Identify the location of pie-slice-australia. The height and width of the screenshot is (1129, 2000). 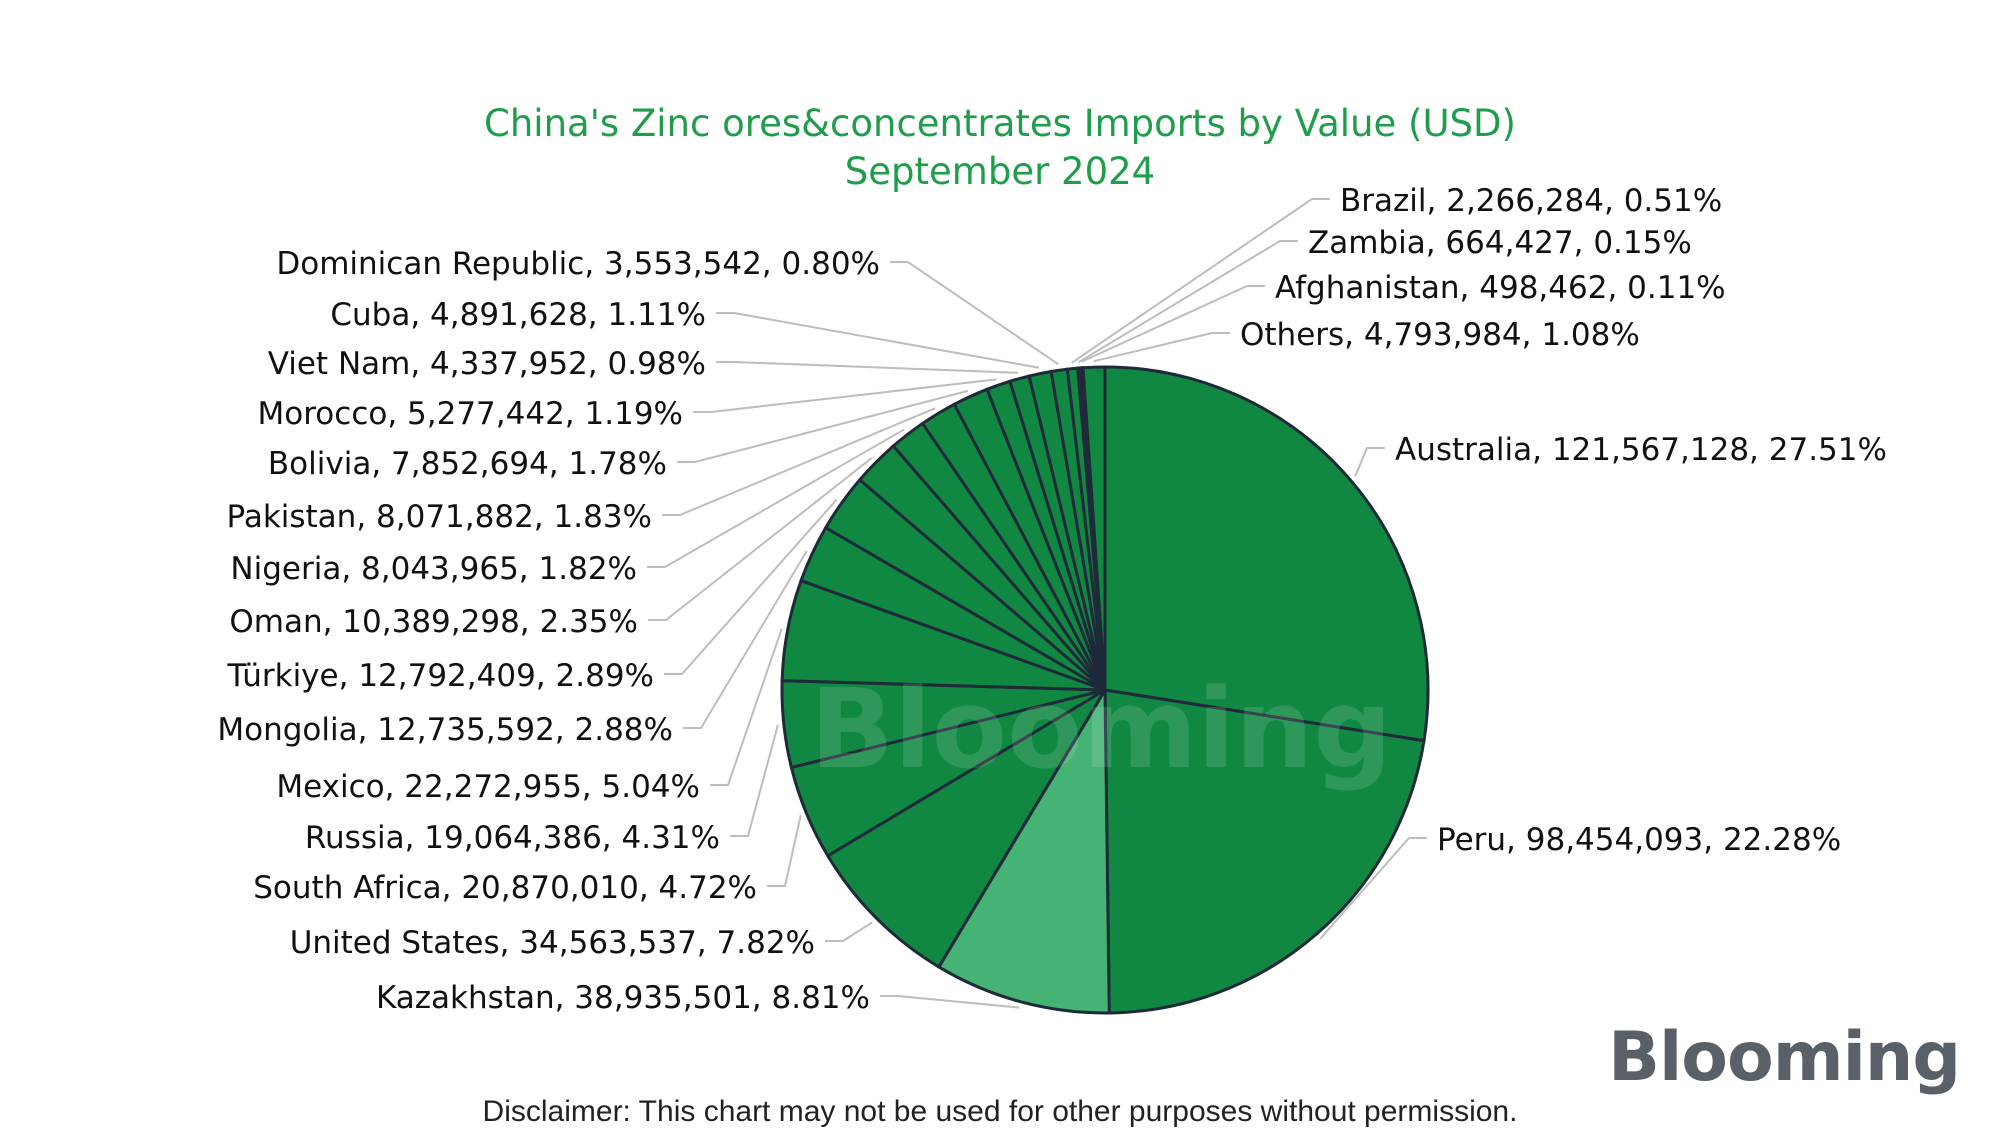
(1266, 554).